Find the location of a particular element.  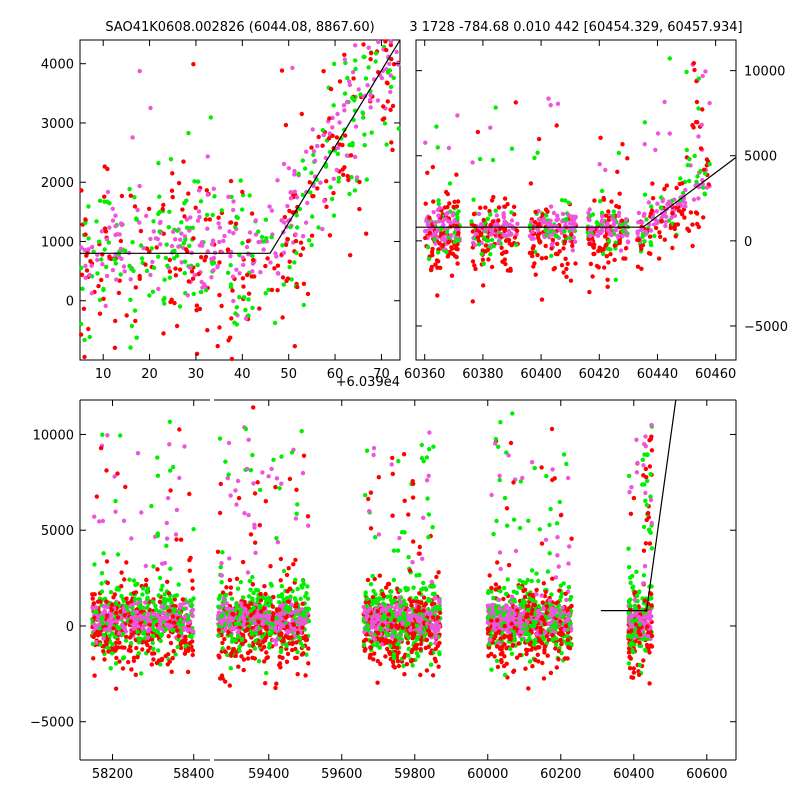

y-tick-label: 2000 is located at coordinates (57, 183).